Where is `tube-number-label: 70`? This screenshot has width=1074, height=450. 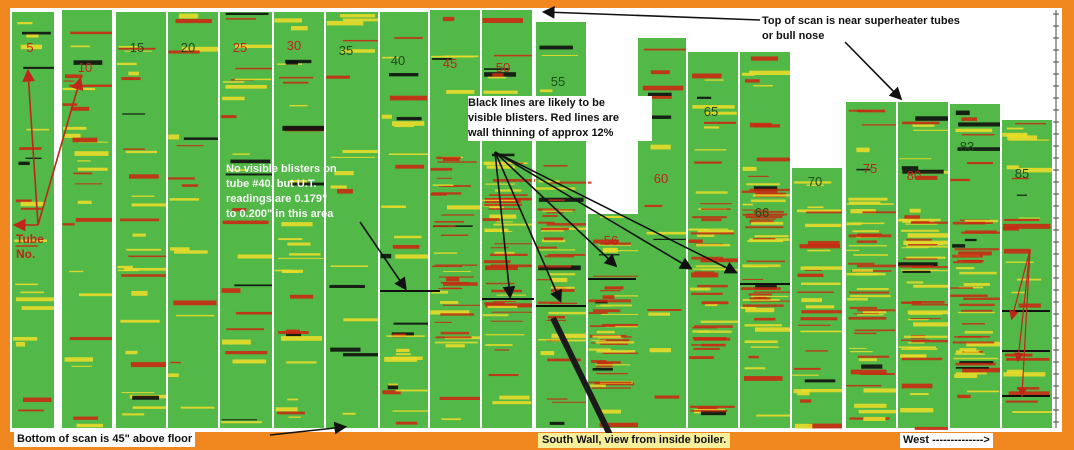
tube-number-label: 70 is located at coordinates (815, 181).